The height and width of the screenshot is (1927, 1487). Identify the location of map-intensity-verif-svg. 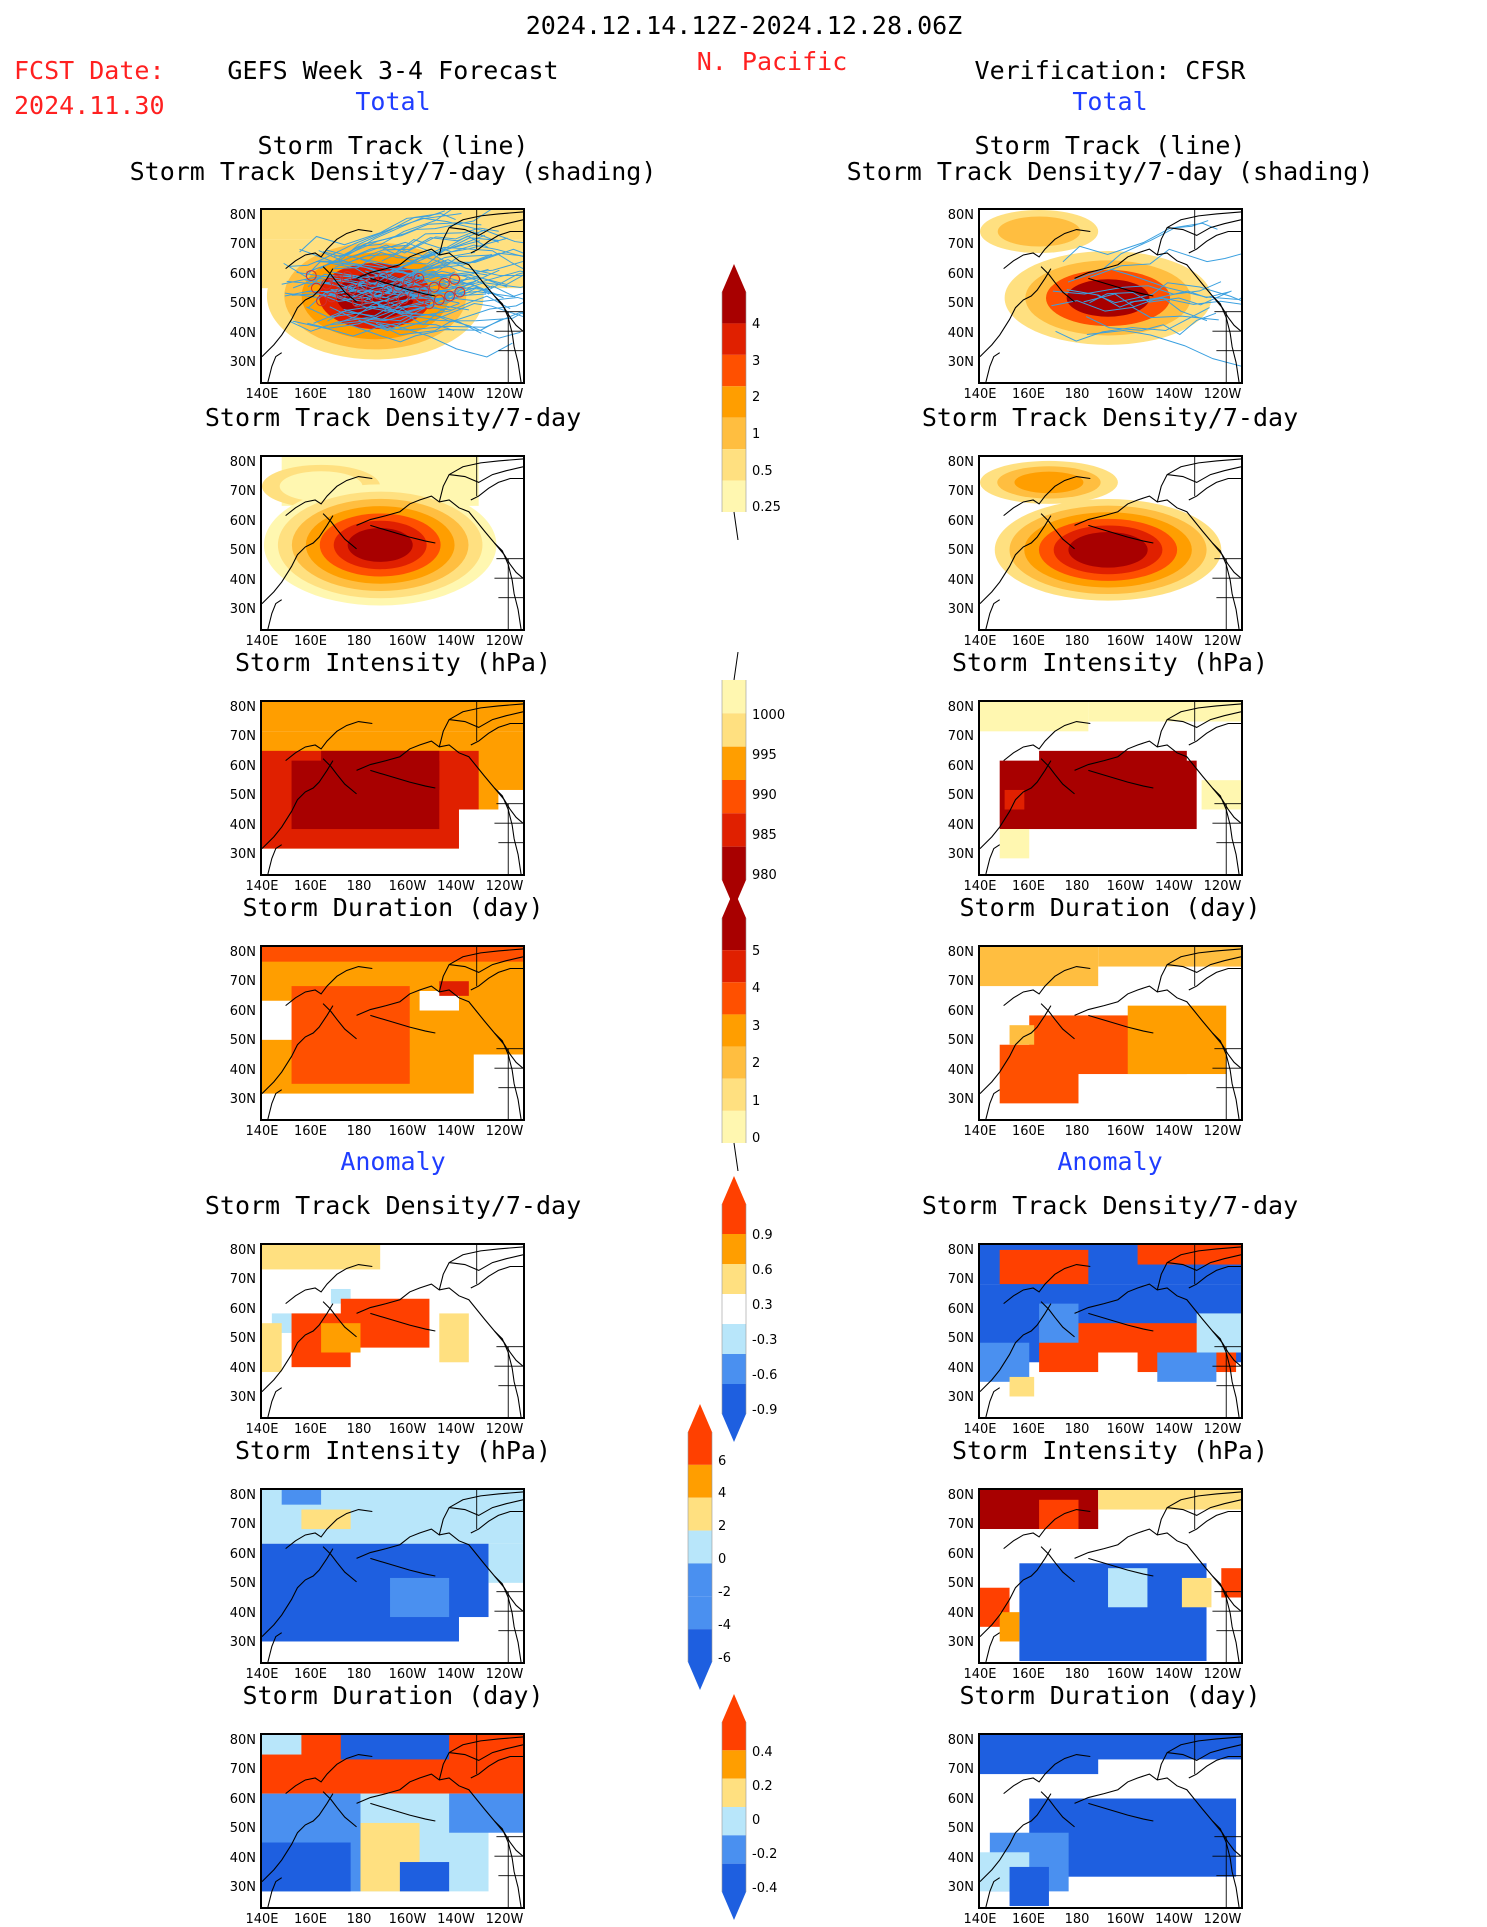
(1110, 788).